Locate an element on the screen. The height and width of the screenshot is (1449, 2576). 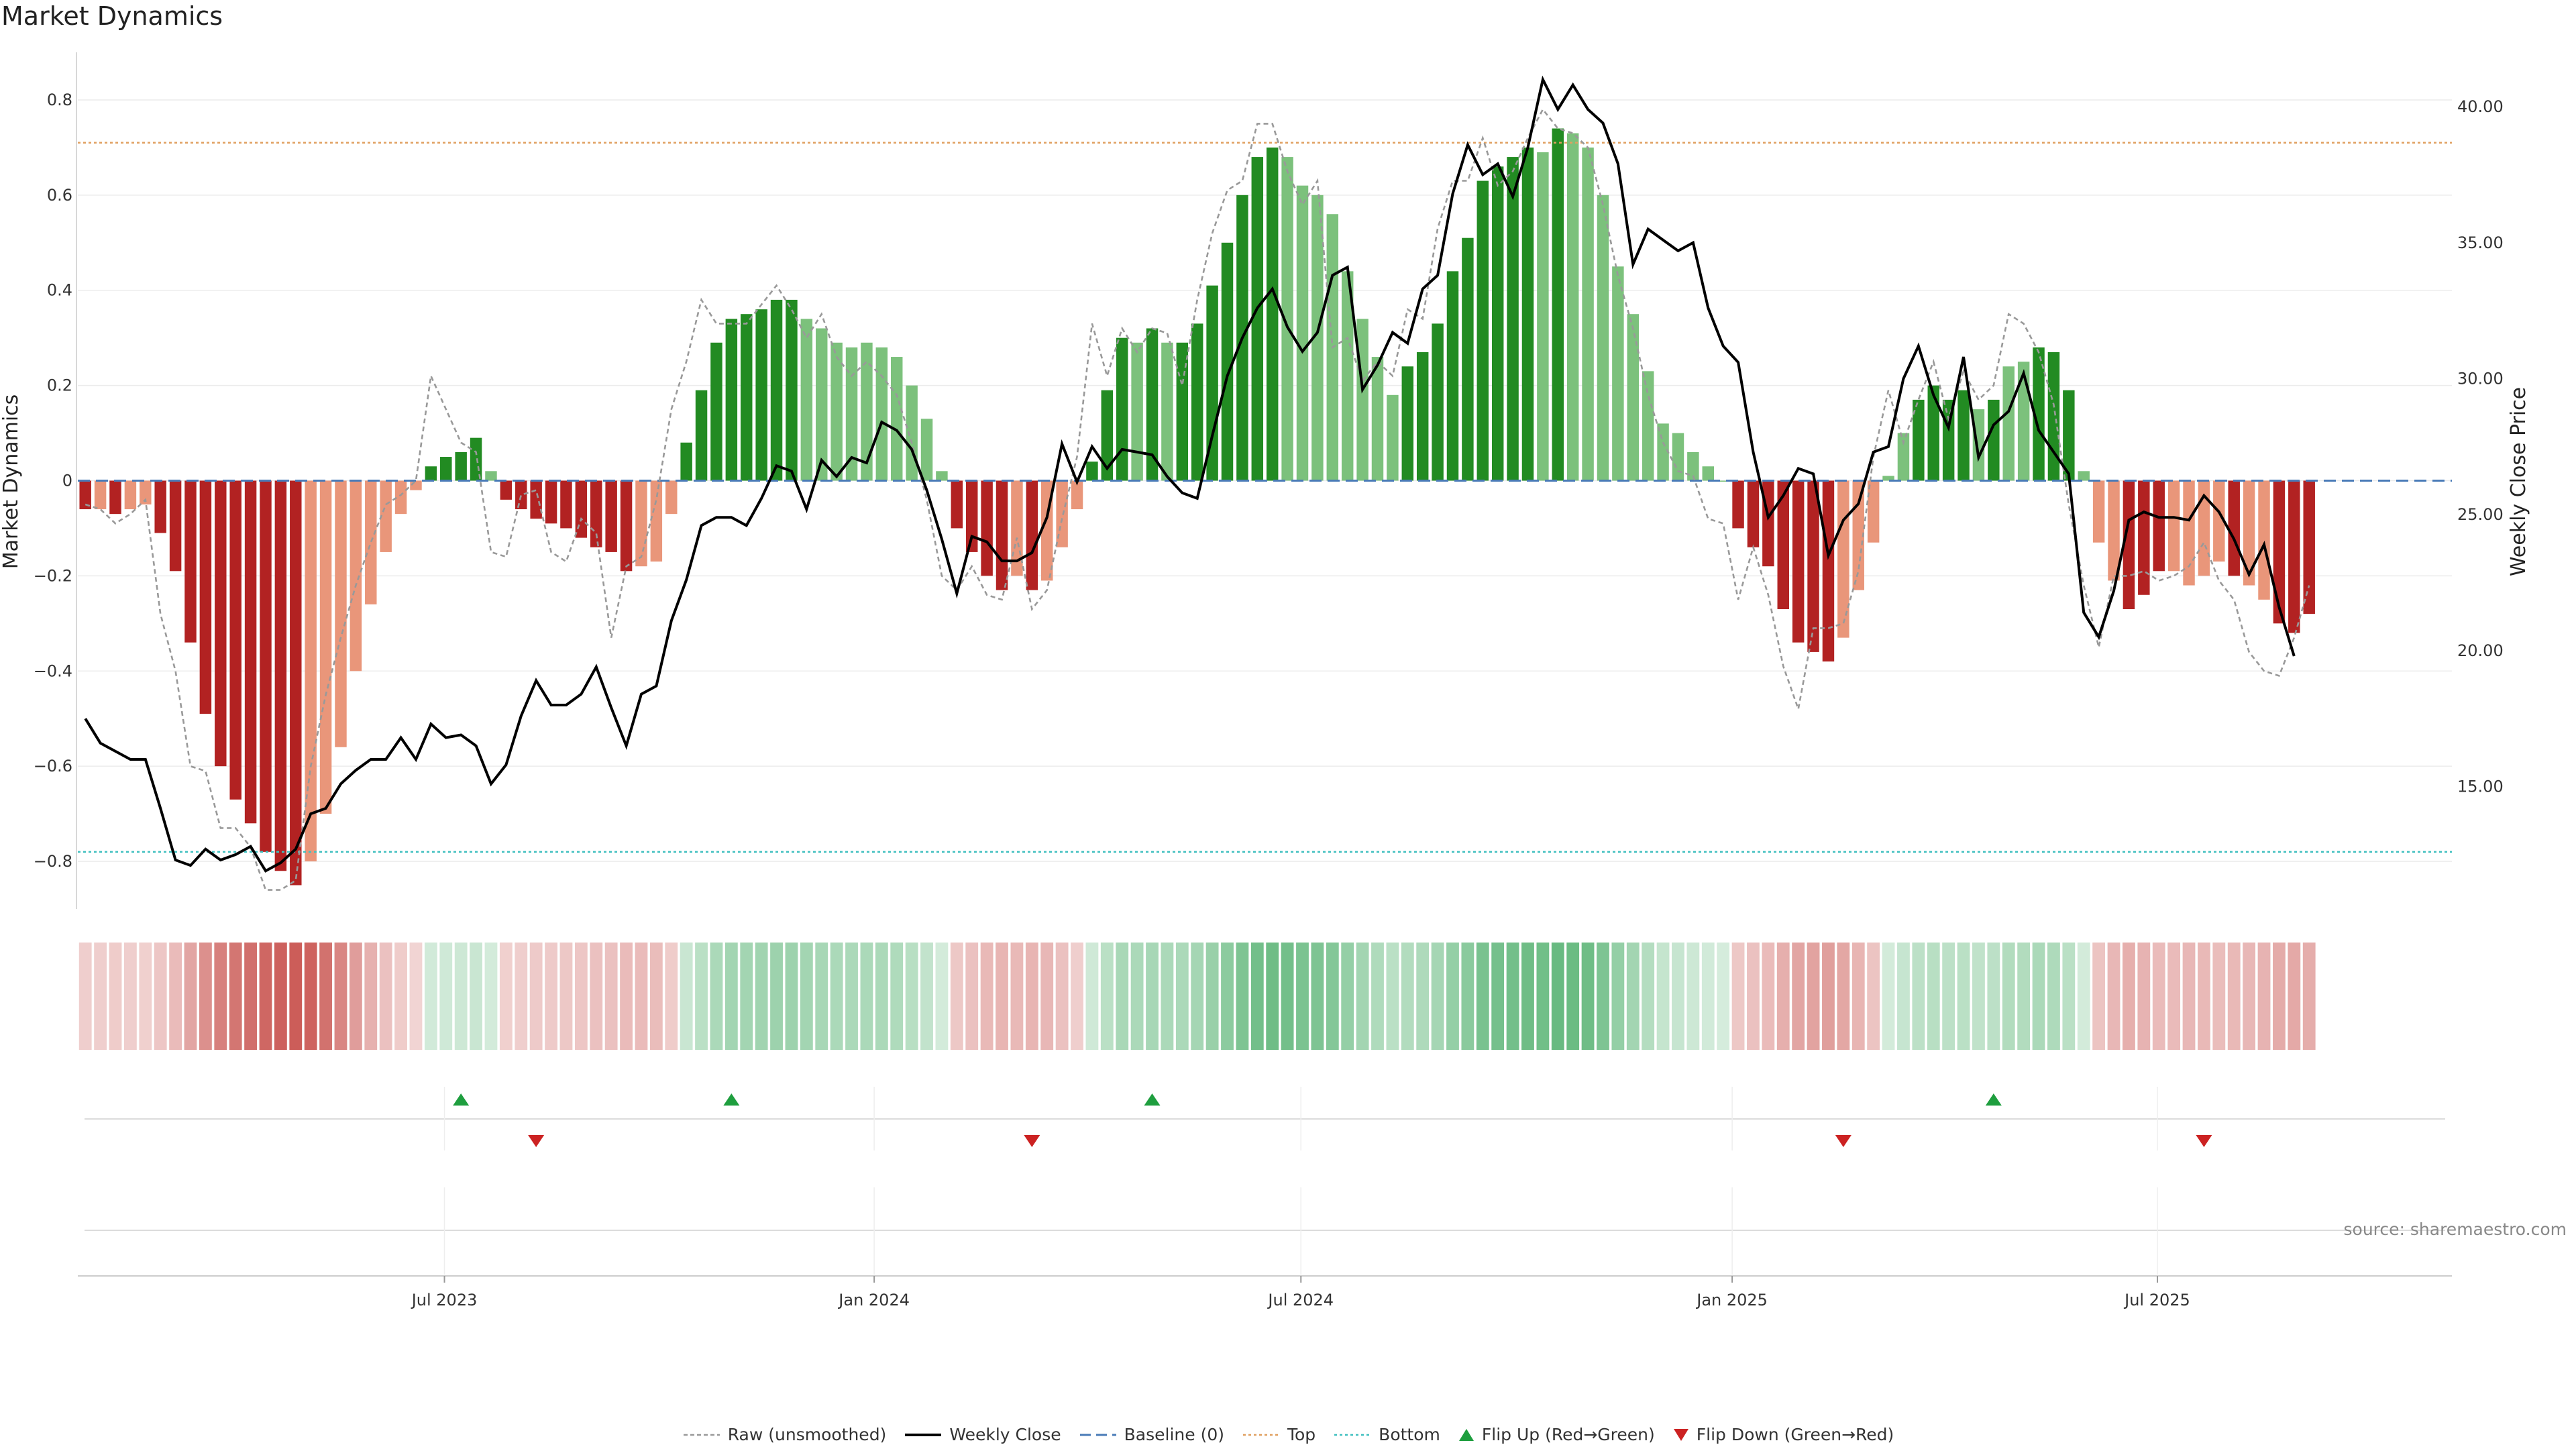
legend-item-bottom: Bottom is located at coordinates (1386, 1434).